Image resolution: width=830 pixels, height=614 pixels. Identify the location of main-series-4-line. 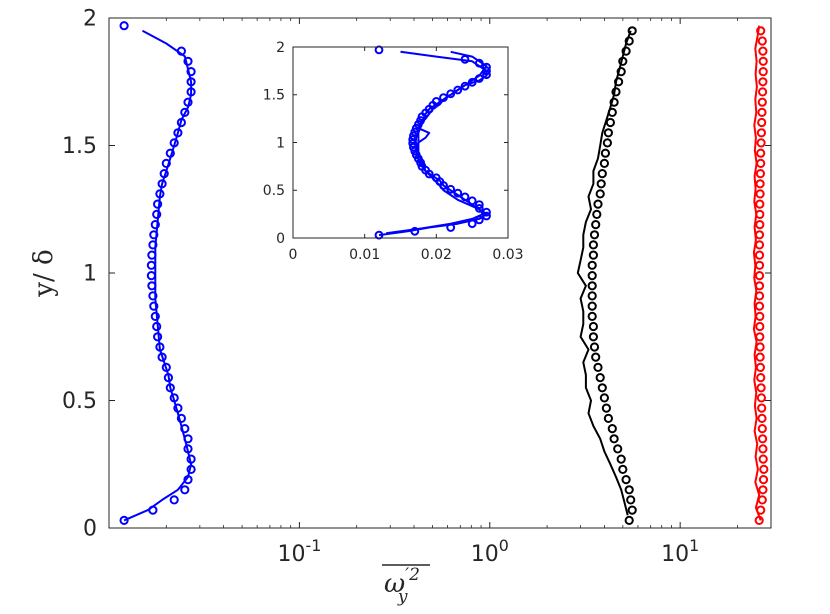
(757, 273).